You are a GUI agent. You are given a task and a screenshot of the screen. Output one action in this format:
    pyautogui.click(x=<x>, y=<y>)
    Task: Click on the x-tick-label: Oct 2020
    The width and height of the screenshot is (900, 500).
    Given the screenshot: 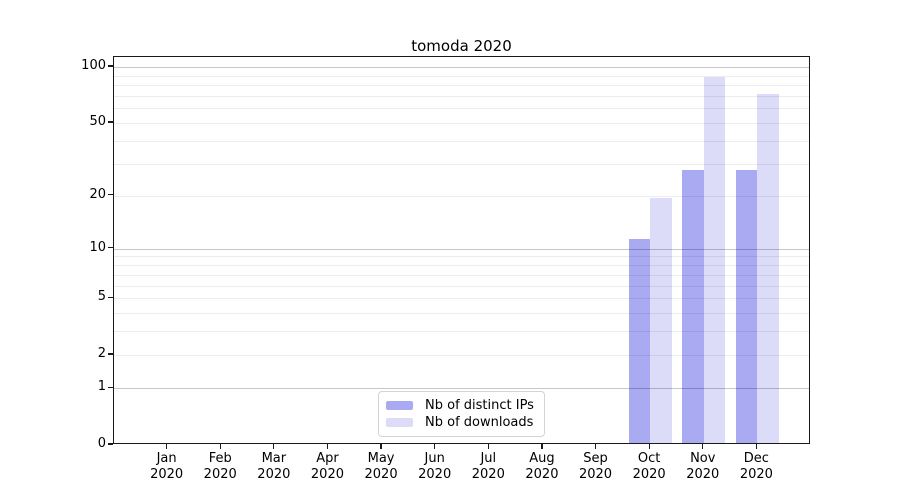 What is the action you would take?
    pyautogui.click(x=649, y=466)
    